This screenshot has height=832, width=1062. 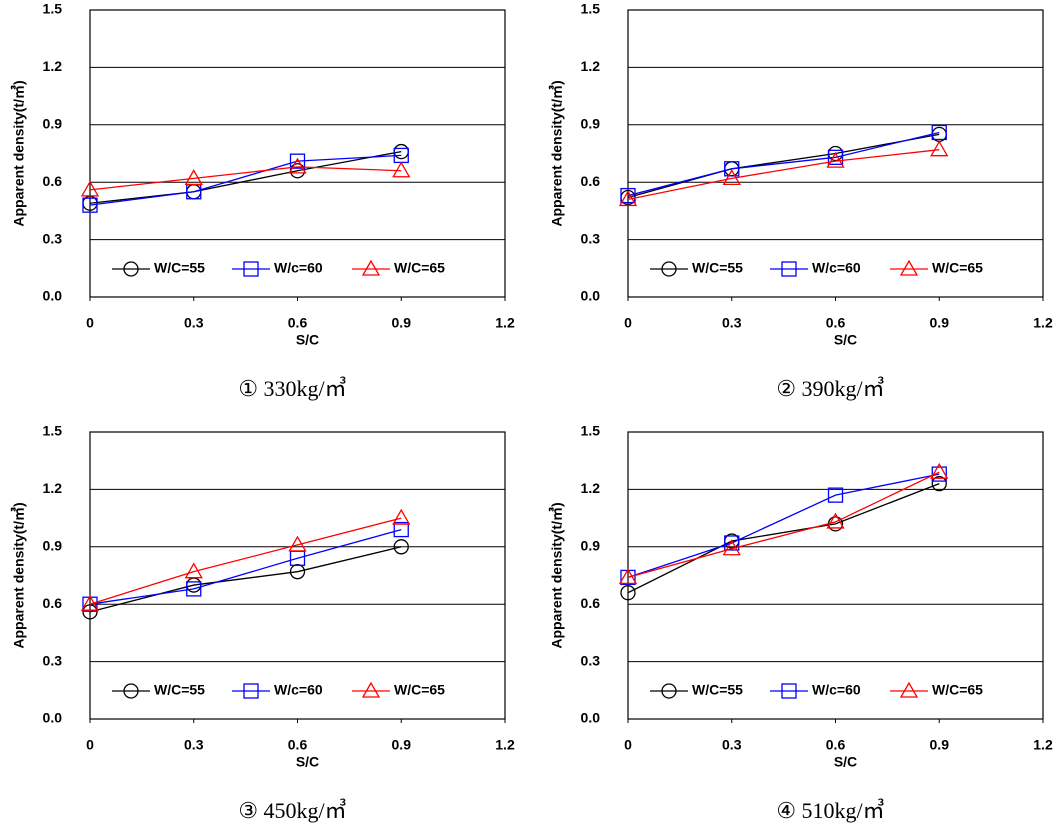 What do you see at coordinates (591, 488) in the screenshot?
I see `y-tick-label: 1.2` at bounding box center [591, 488].